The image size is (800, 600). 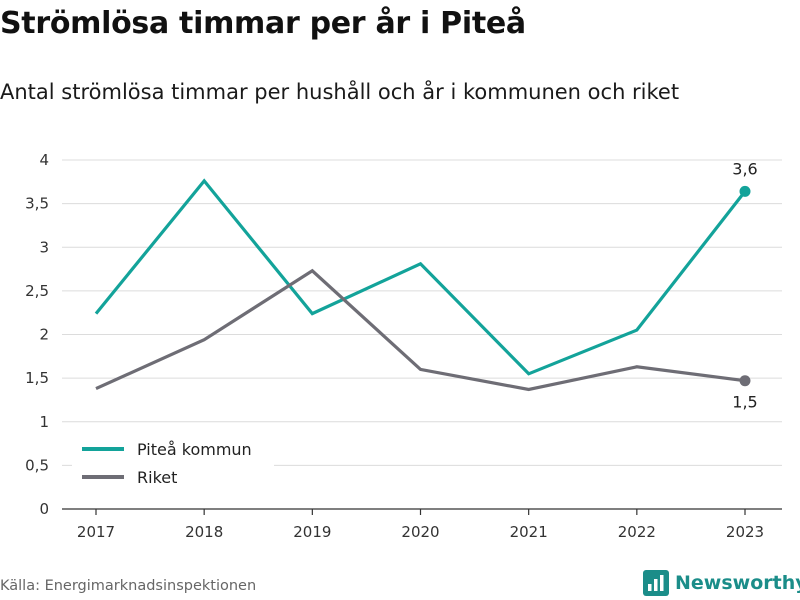 What do you see at coordinates (128, 586) in the screenshot?
I see `source-note: Källa: Energimarknadsinspektionen` at bounding box center [128, 586].